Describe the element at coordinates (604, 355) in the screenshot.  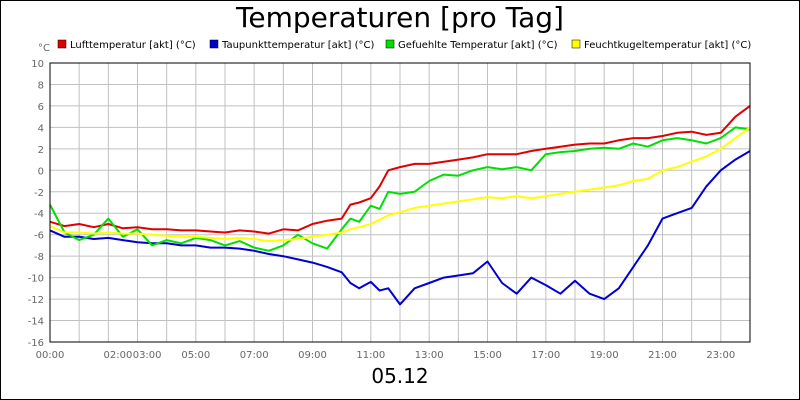
I see `x-tick-label: 19:00` at that location.